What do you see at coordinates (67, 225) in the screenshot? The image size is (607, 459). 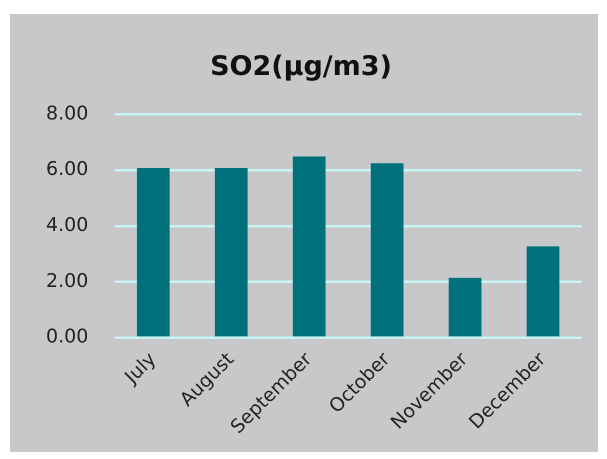 I see `y-tick-label: 4.00` at bounding box center [67, 225].